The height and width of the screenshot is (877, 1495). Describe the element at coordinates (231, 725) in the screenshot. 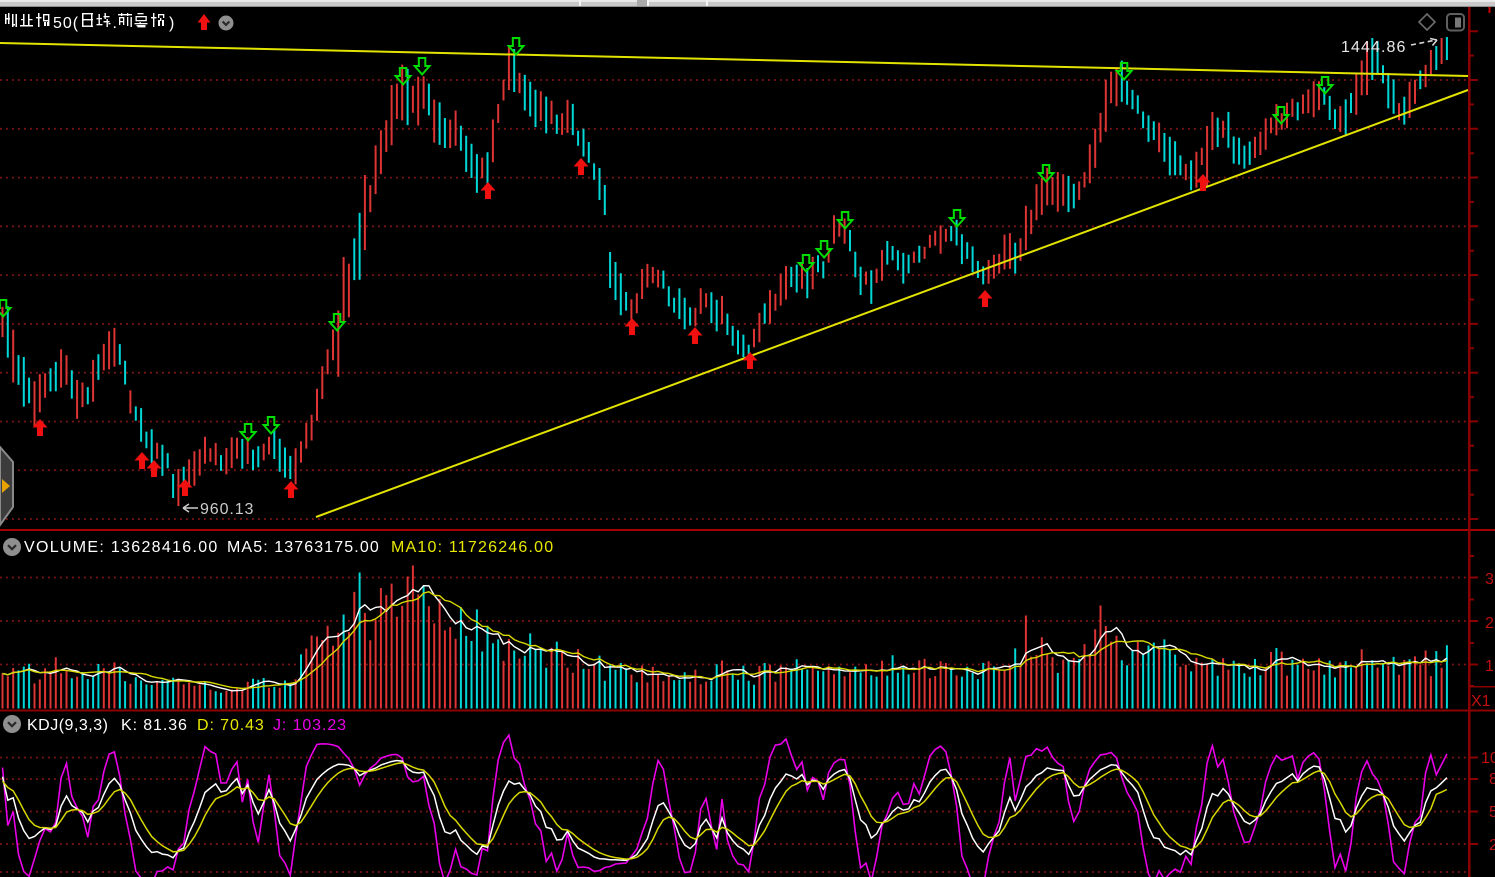

I see `svg-text: D: 70.43` at that location.